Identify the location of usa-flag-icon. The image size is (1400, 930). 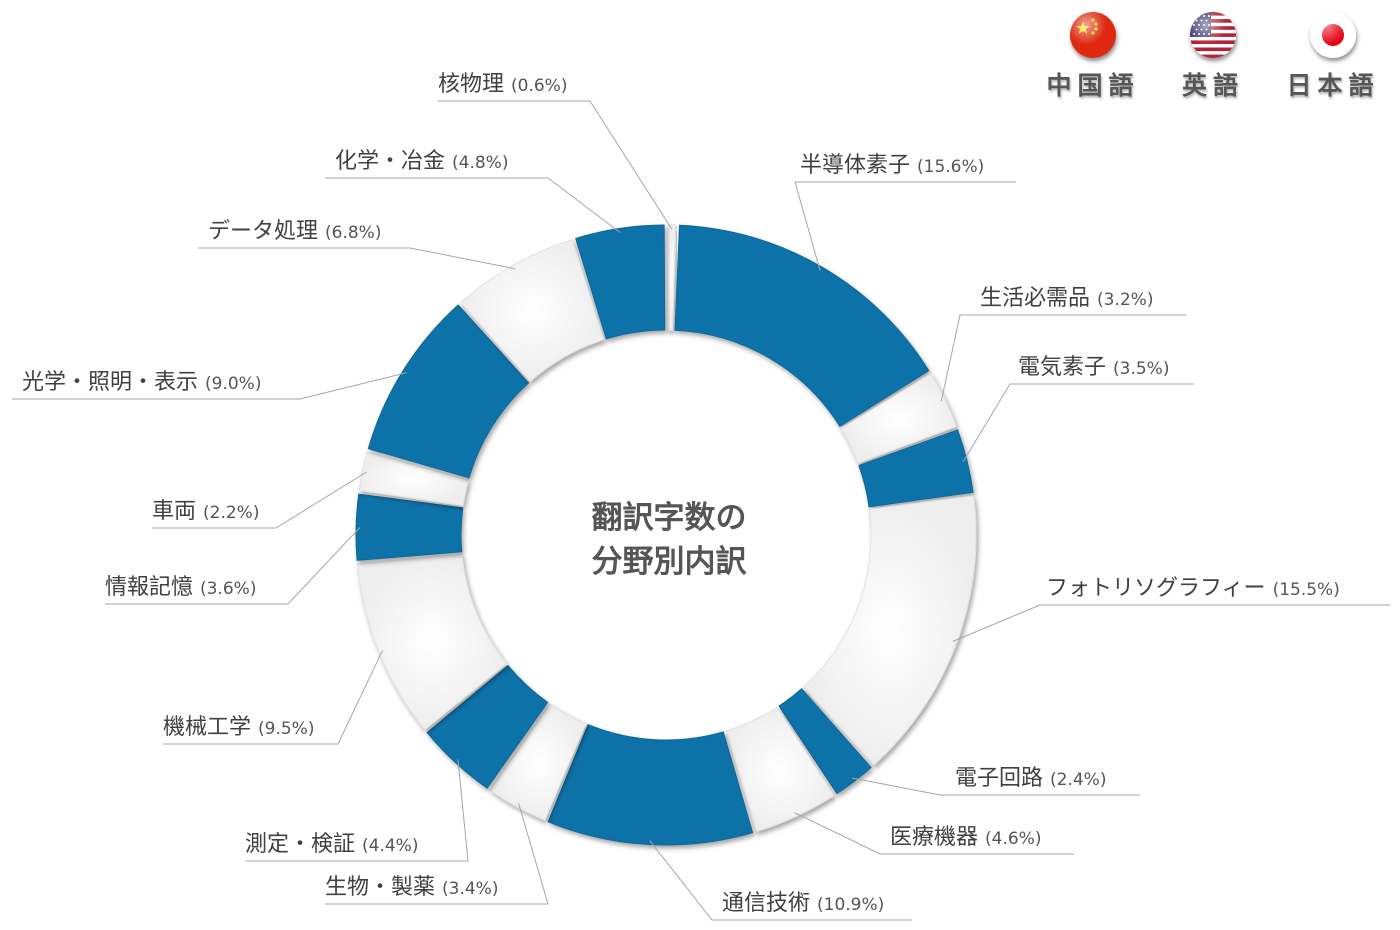
(1213, 35).